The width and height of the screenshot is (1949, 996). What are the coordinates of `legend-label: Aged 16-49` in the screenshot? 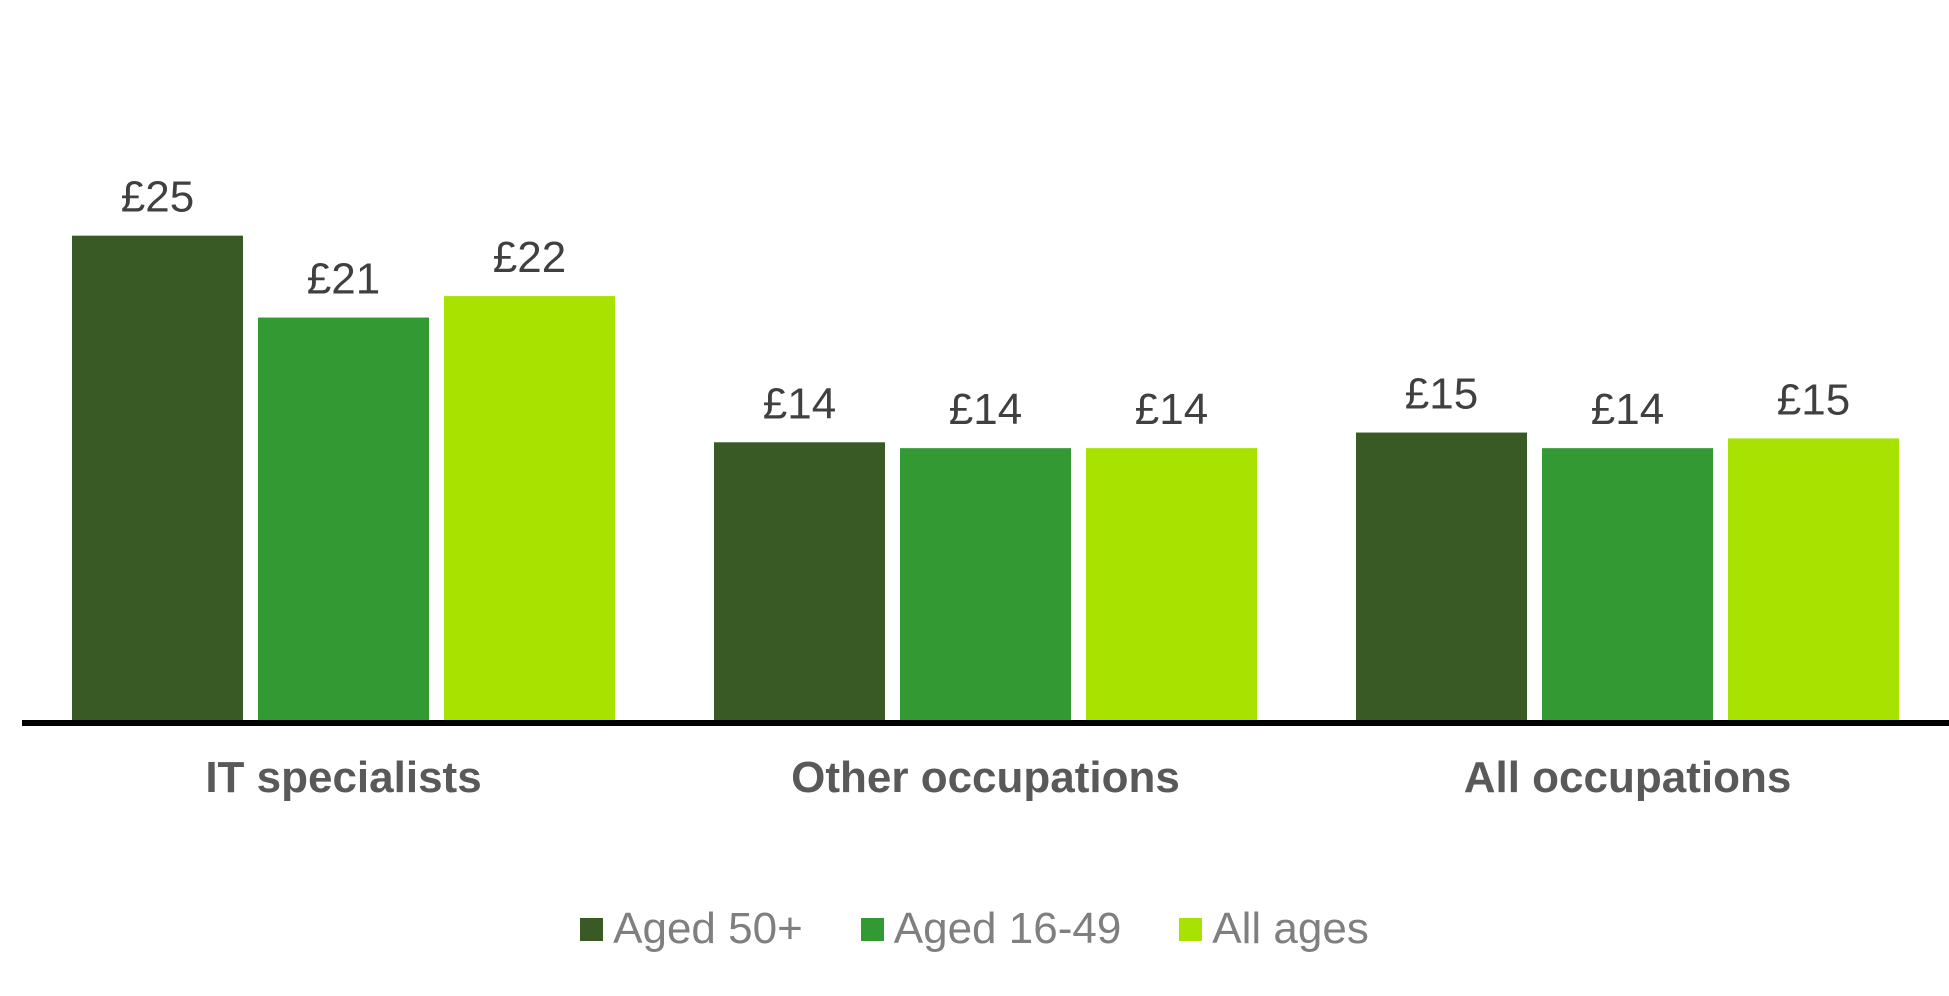 It's located at (1007, 928).